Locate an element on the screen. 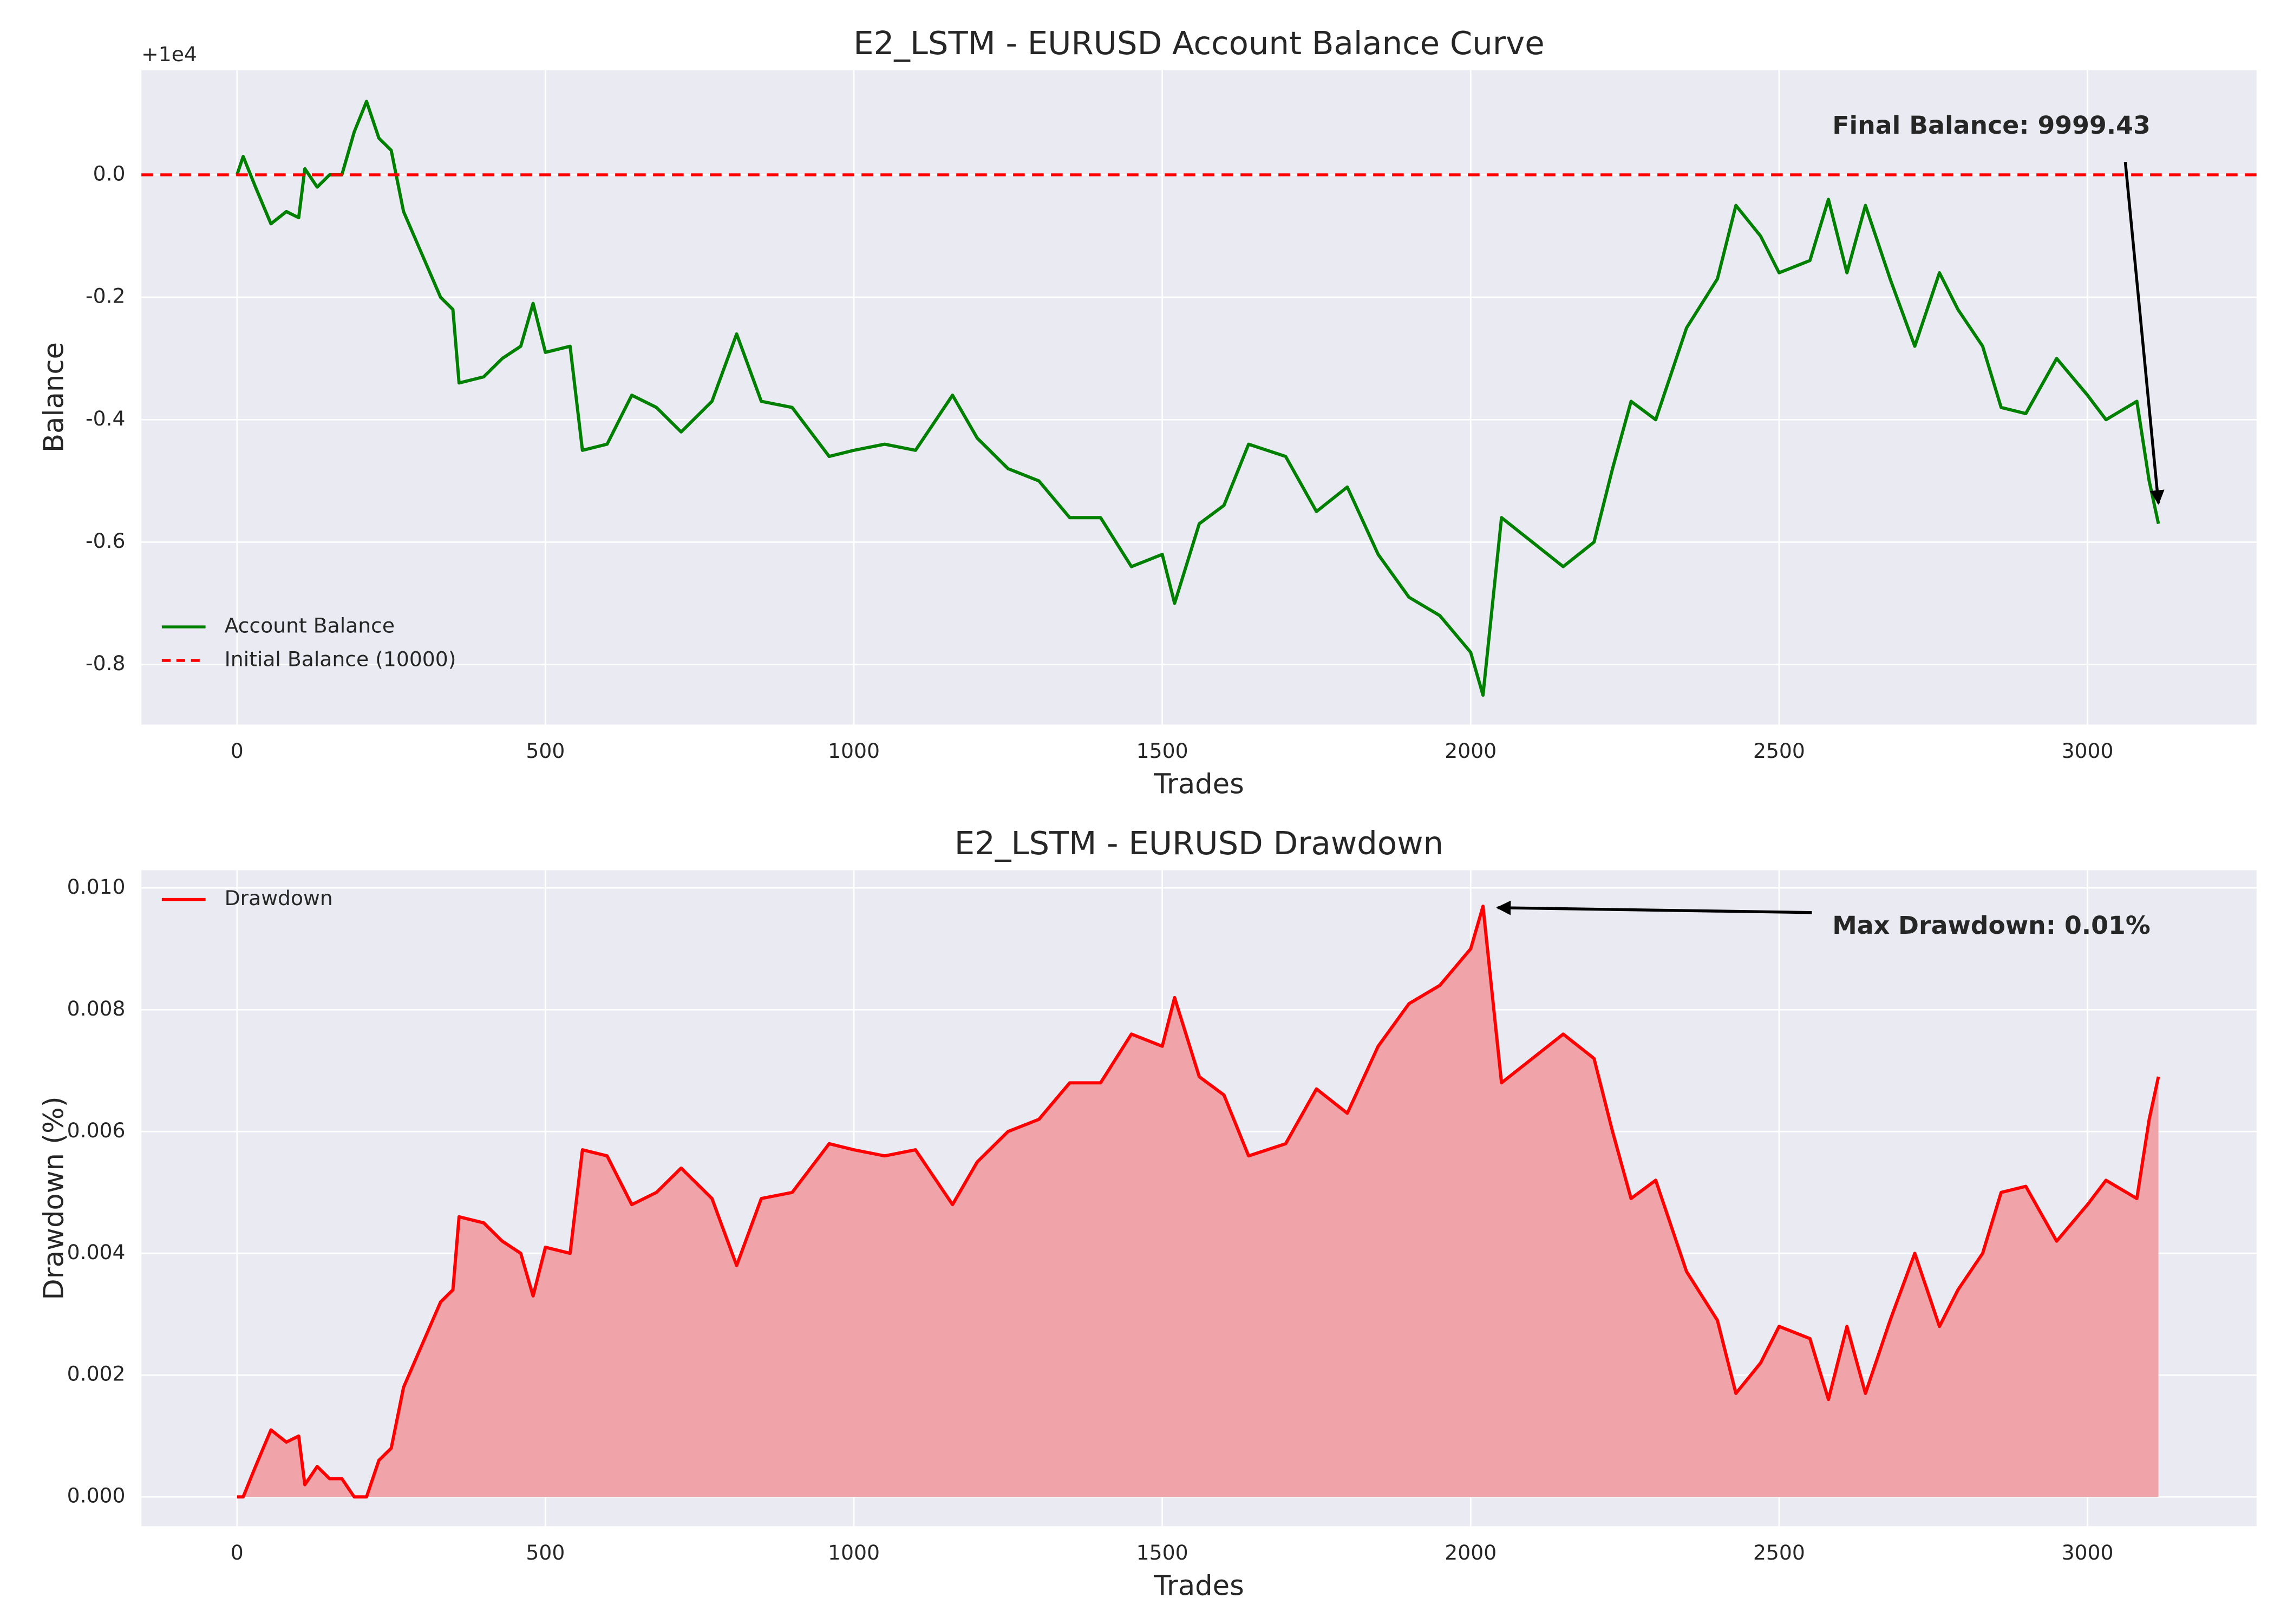 This screenshot has width=2274, height=1624. y-tick-label: 0.008 is located at coordinates (97, 1008).